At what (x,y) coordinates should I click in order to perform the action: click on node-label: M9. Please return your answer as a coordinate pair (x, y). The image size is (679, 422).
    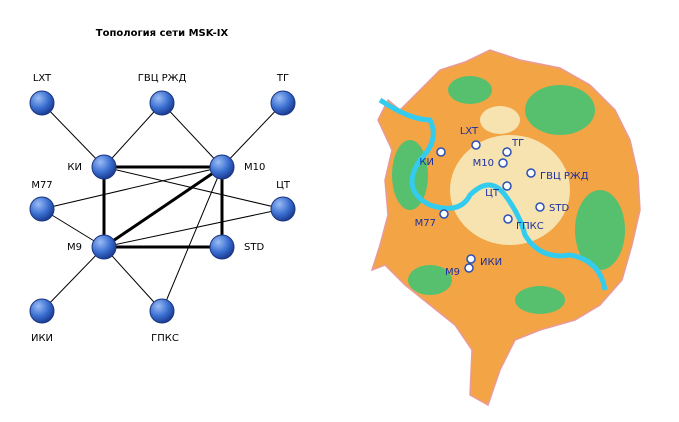
    Looking at the image, I should click on (74, 247).